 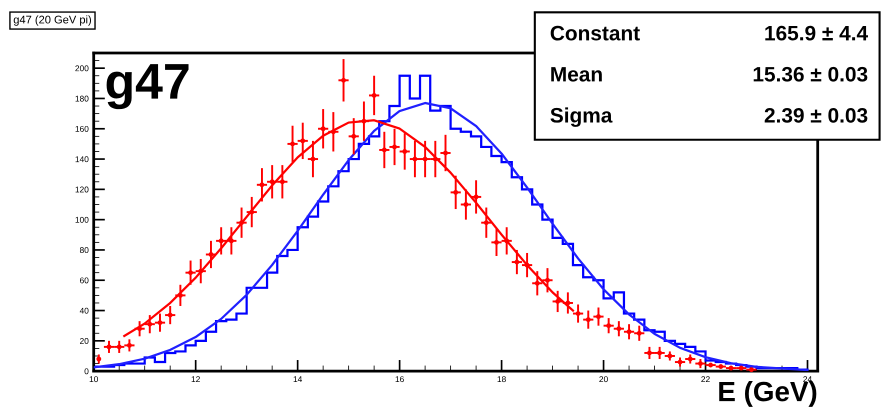 I want to click on y-tick-label: 160, so click(x=82, y=129).